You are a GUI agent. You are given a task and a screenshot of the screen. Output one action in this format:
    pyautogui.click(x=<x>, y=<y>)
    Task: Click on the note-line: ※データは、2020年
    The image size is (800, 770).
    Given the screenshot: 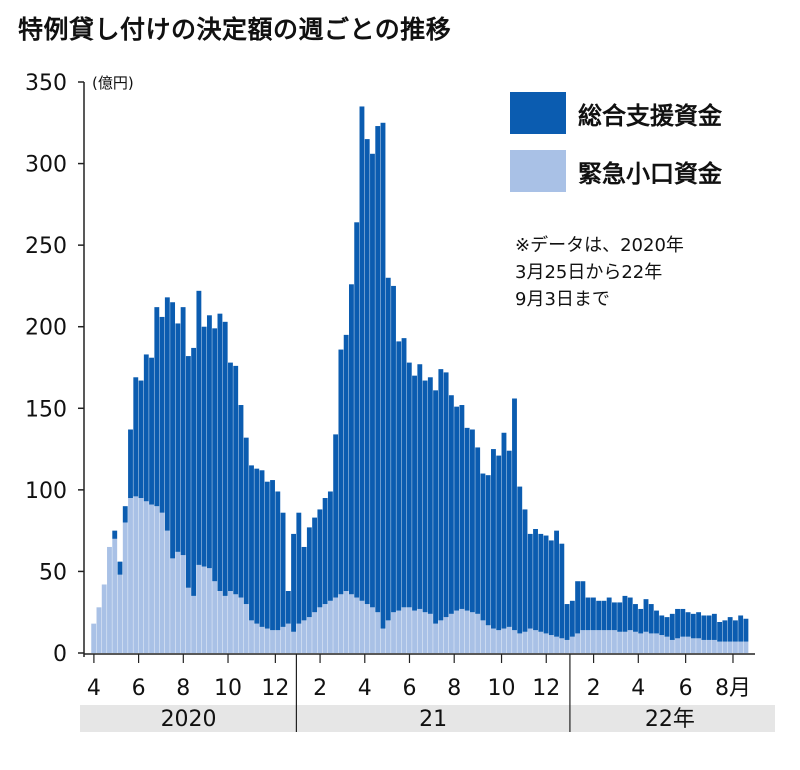 What is the action you would take?
    pyautogui.click(x=599, y=245)
    